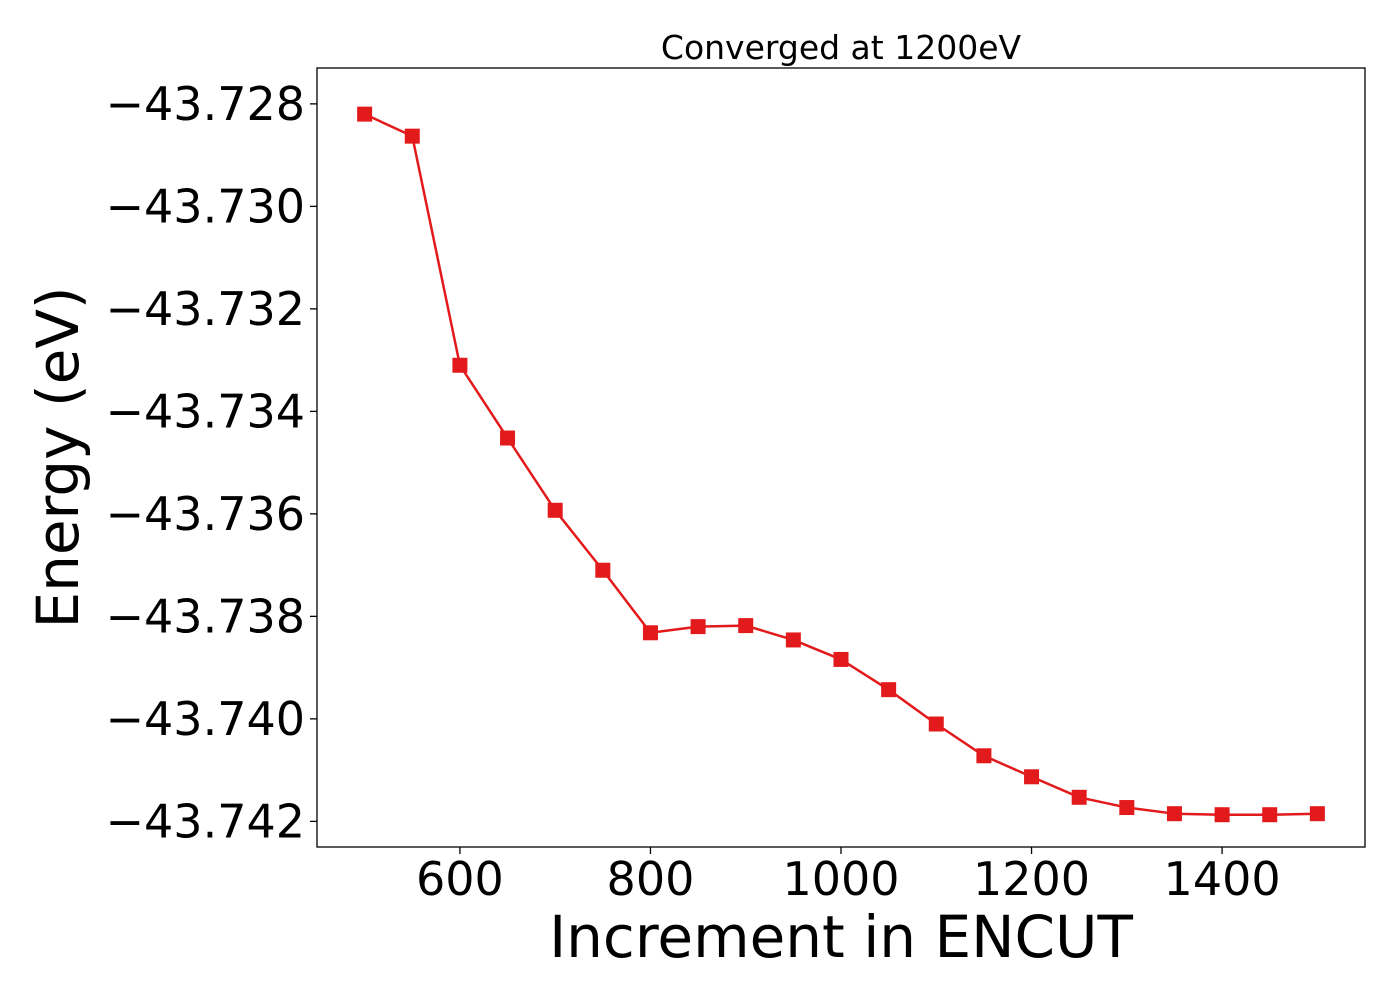 The image size is (1400, 1000). I want to click on x-tick-label: 1000, so click(840, 879).